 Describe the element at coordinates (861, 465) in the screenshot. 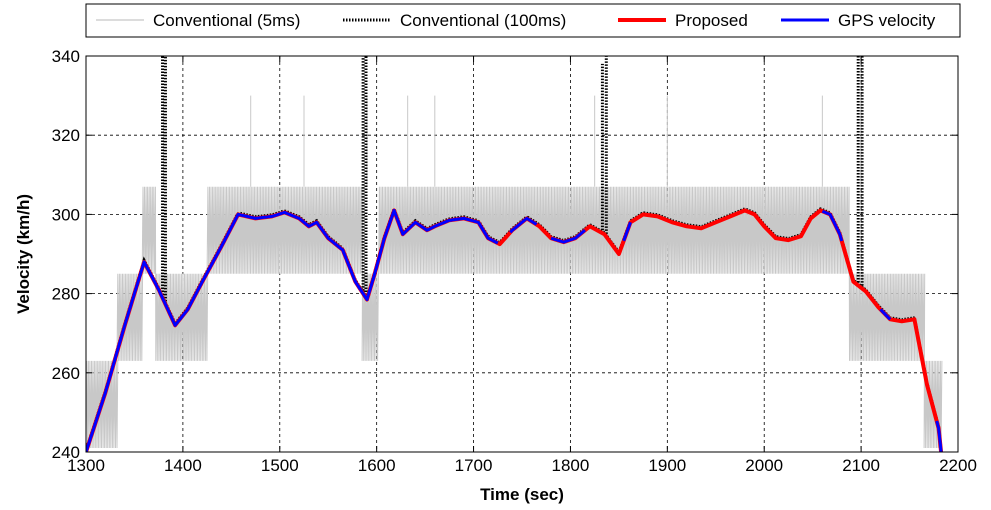

I see `x-tick-label: 2100` at that location.